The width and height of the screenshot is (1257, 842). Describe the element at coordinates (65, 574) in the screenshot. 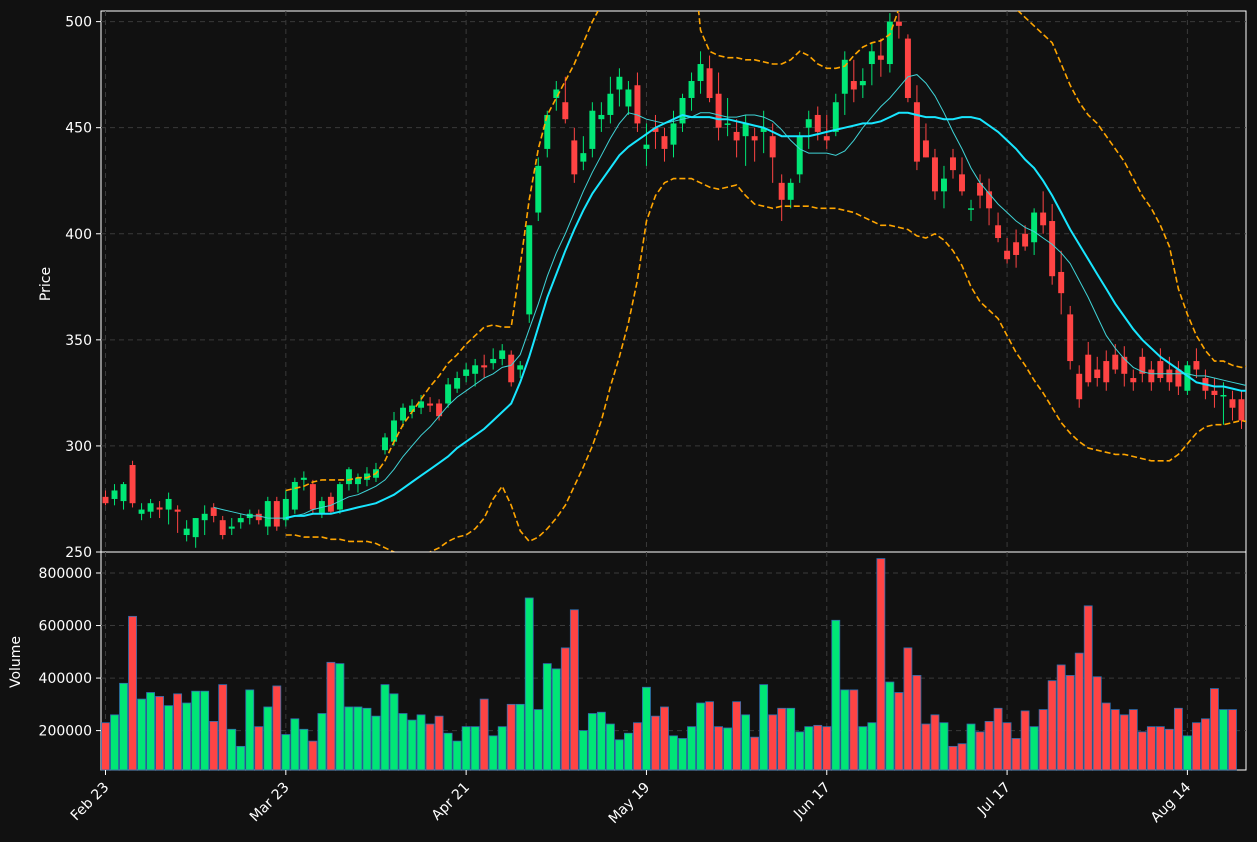

I see `volume-y-tick-label: 800000` at that location.